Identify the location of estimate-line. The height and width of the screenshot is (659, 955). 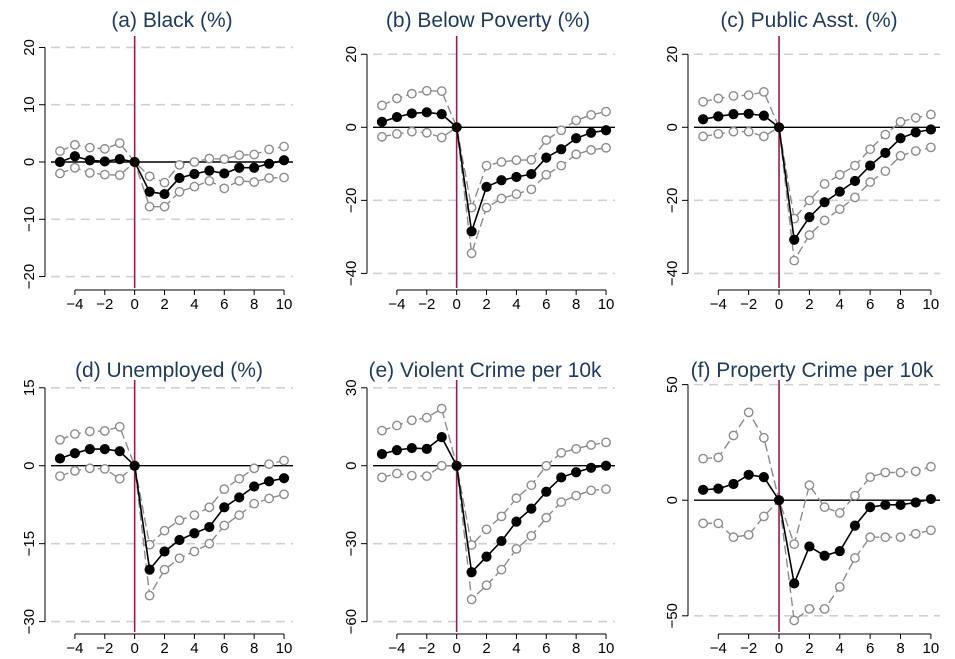
(172, 175).